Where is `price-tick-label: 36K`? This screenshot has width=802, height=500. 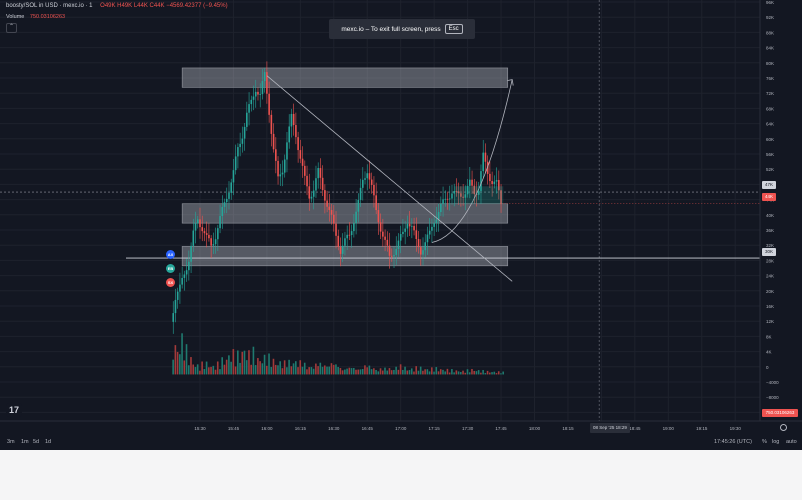
price-tick-label: 36K is located at coordinates (770, 230).